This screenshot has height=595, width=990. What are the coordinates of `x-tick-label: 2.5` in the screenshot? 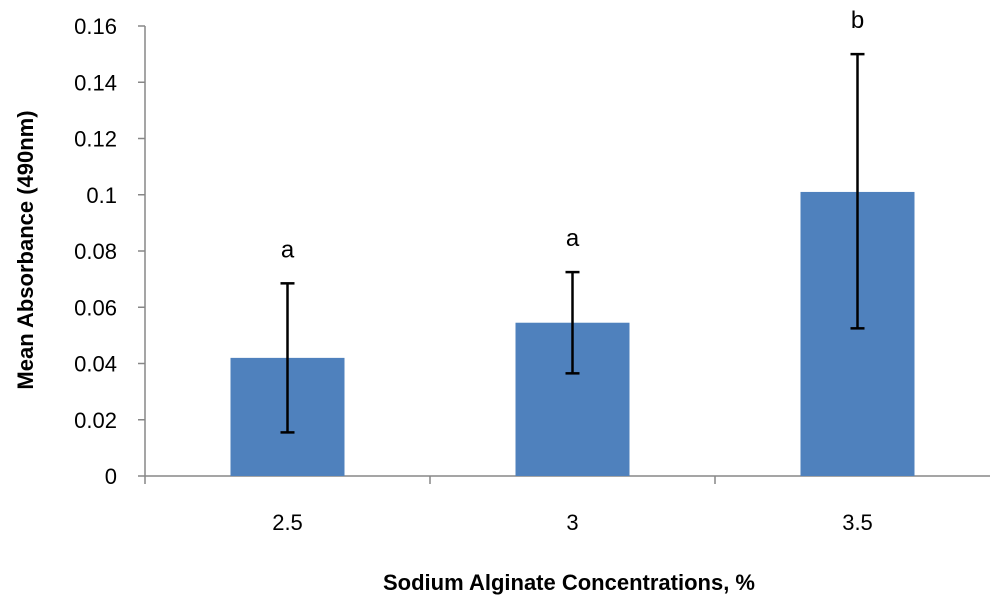 It's located at (287, 522).